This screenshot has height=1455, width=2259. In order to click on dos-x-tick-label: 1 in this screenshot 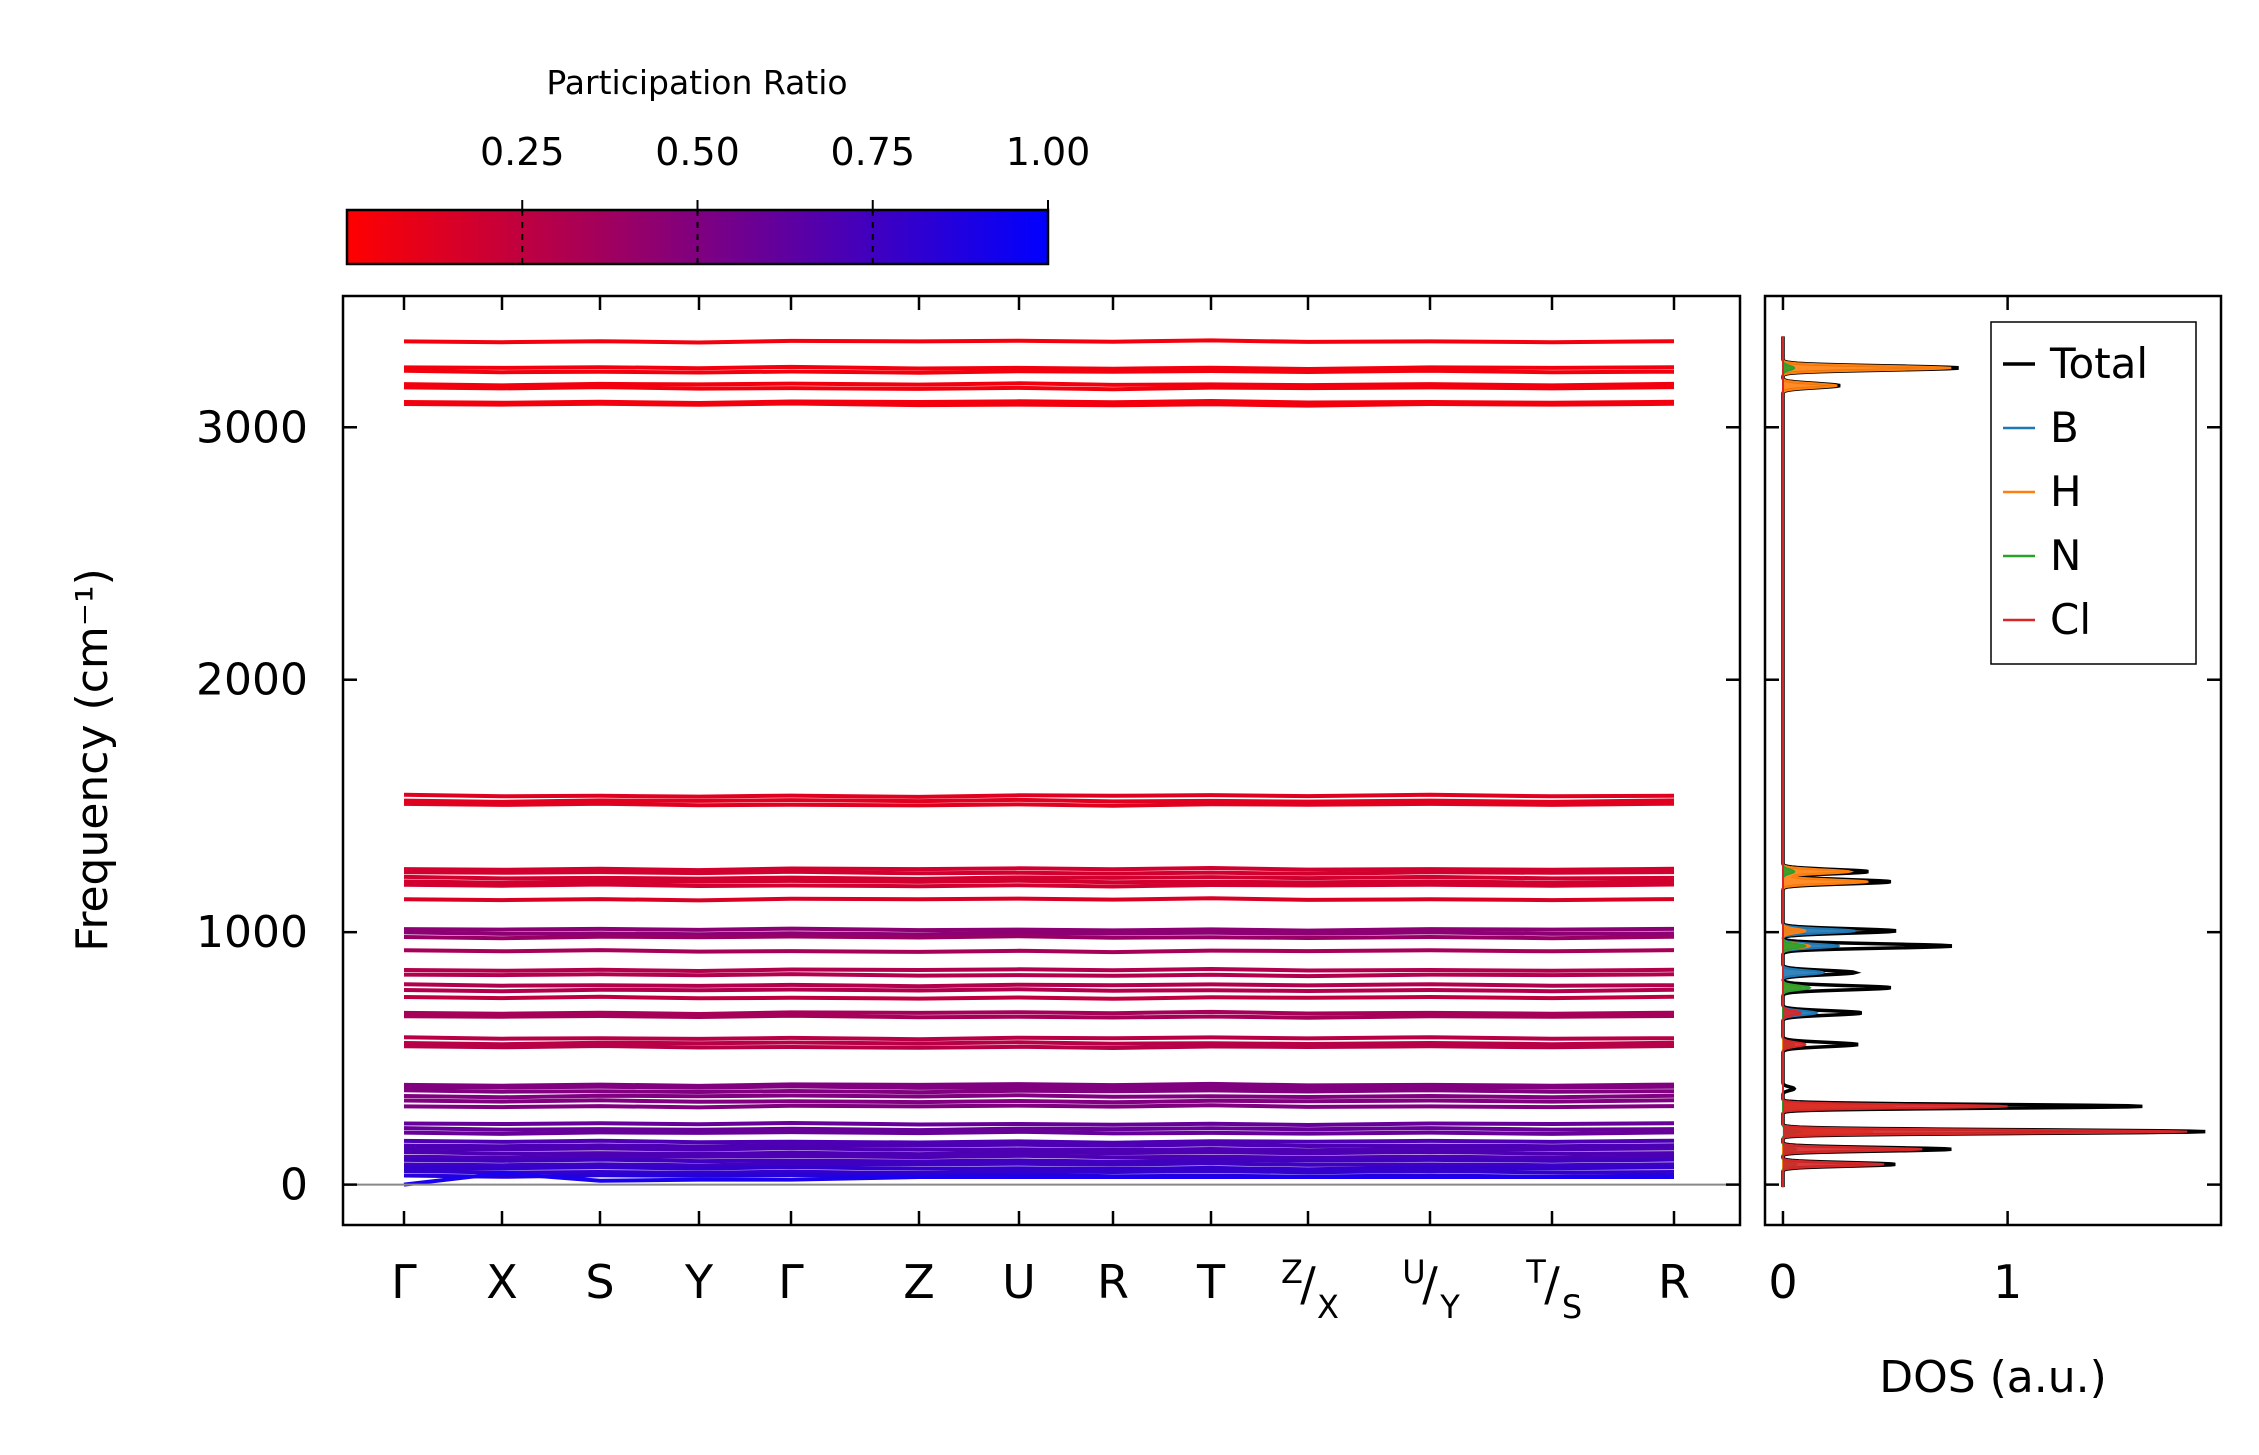, I will do `click(2007, 1282)`.